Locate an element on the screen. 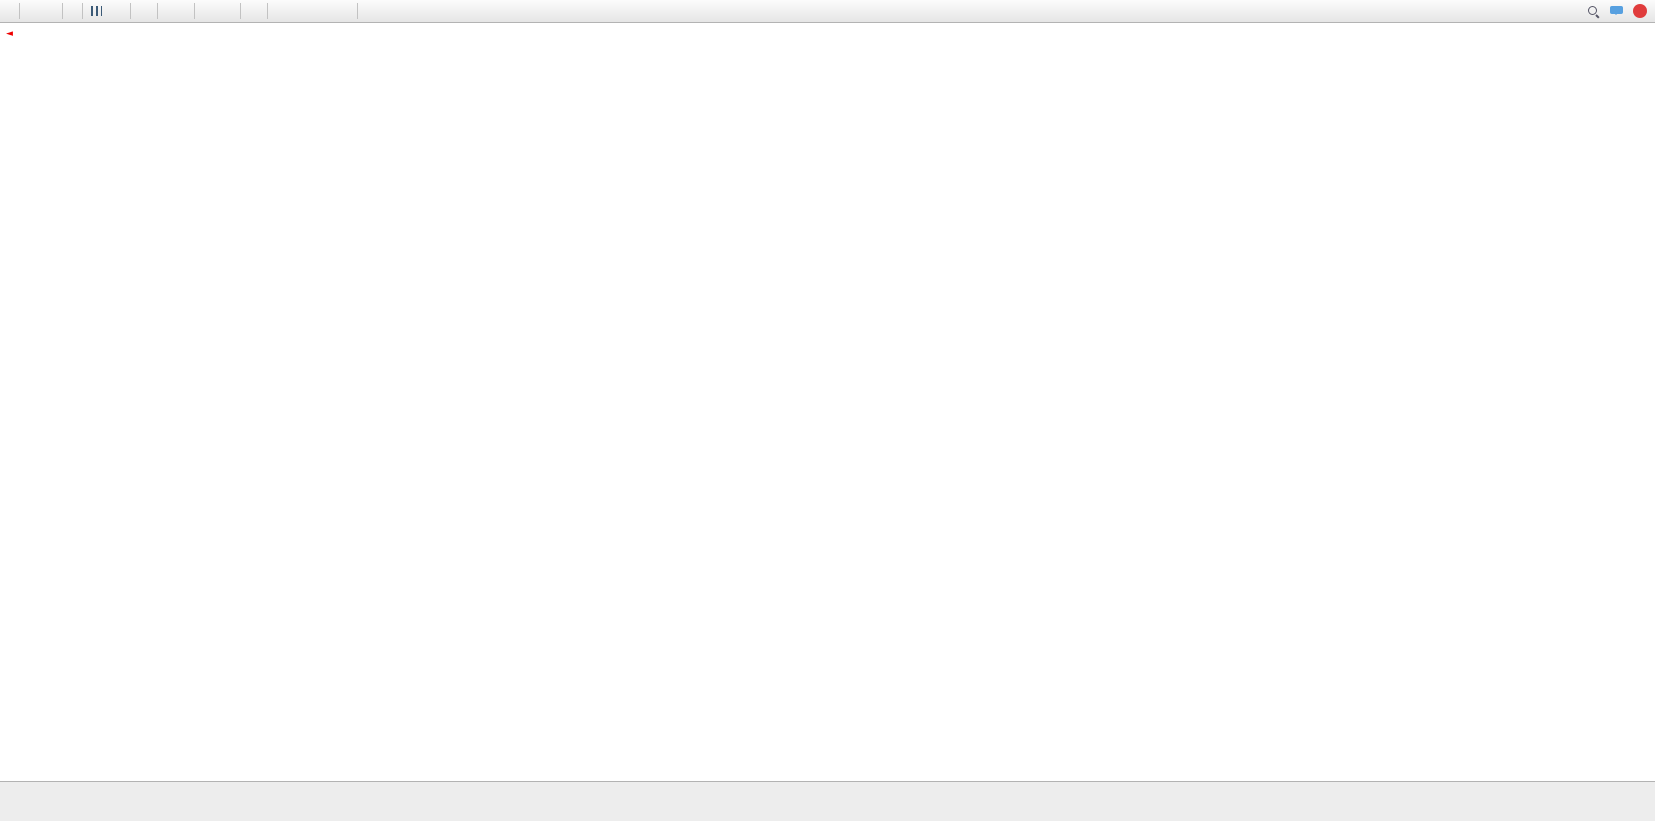 Image resolution: width=1655 pixels, height=821 pixels. trendline-button is located at coordinates (296, 11).